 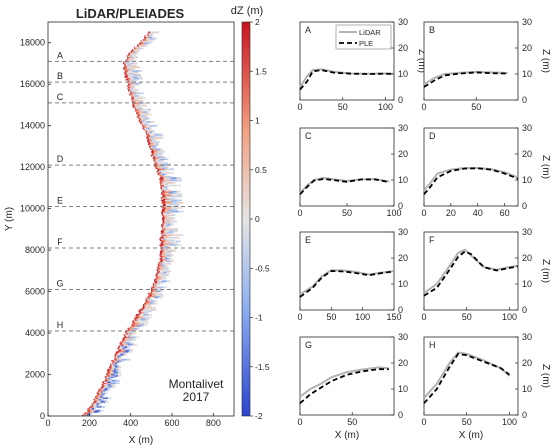 What do you see at coordinates (247, 11) in the screenshot?
I see `colorbar-label: dZ (m)` at bounding box center [247, 11].